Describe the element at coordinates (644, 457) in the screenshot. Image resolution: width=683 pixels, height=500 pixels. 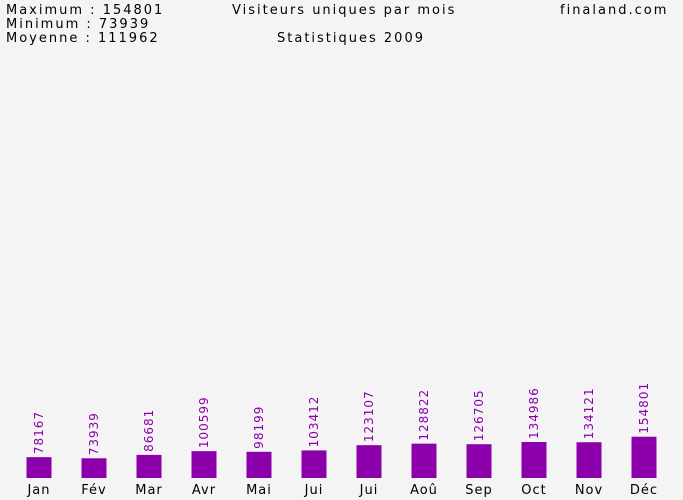
I see `bar-déc-11` at that location.